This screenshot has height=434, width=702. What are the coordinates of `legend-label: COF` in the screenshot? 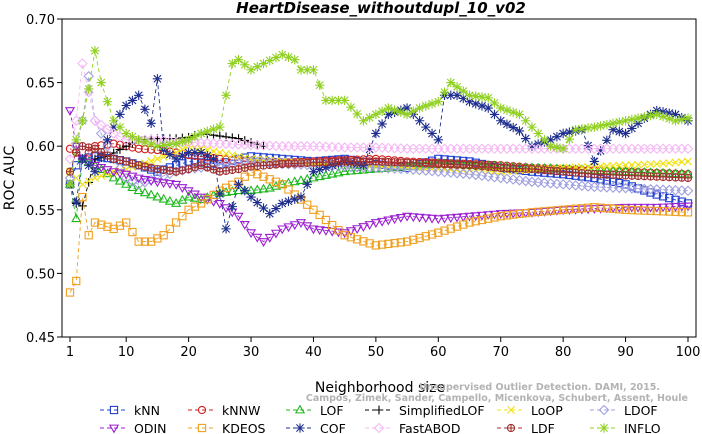 It's located at (333, 427).